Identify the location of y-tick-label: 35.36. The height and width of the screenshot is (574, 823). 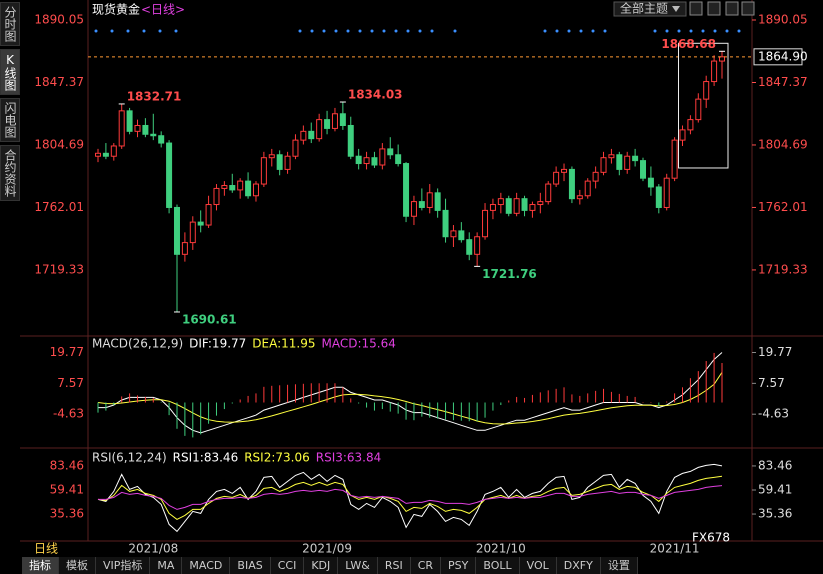
(775, 514).